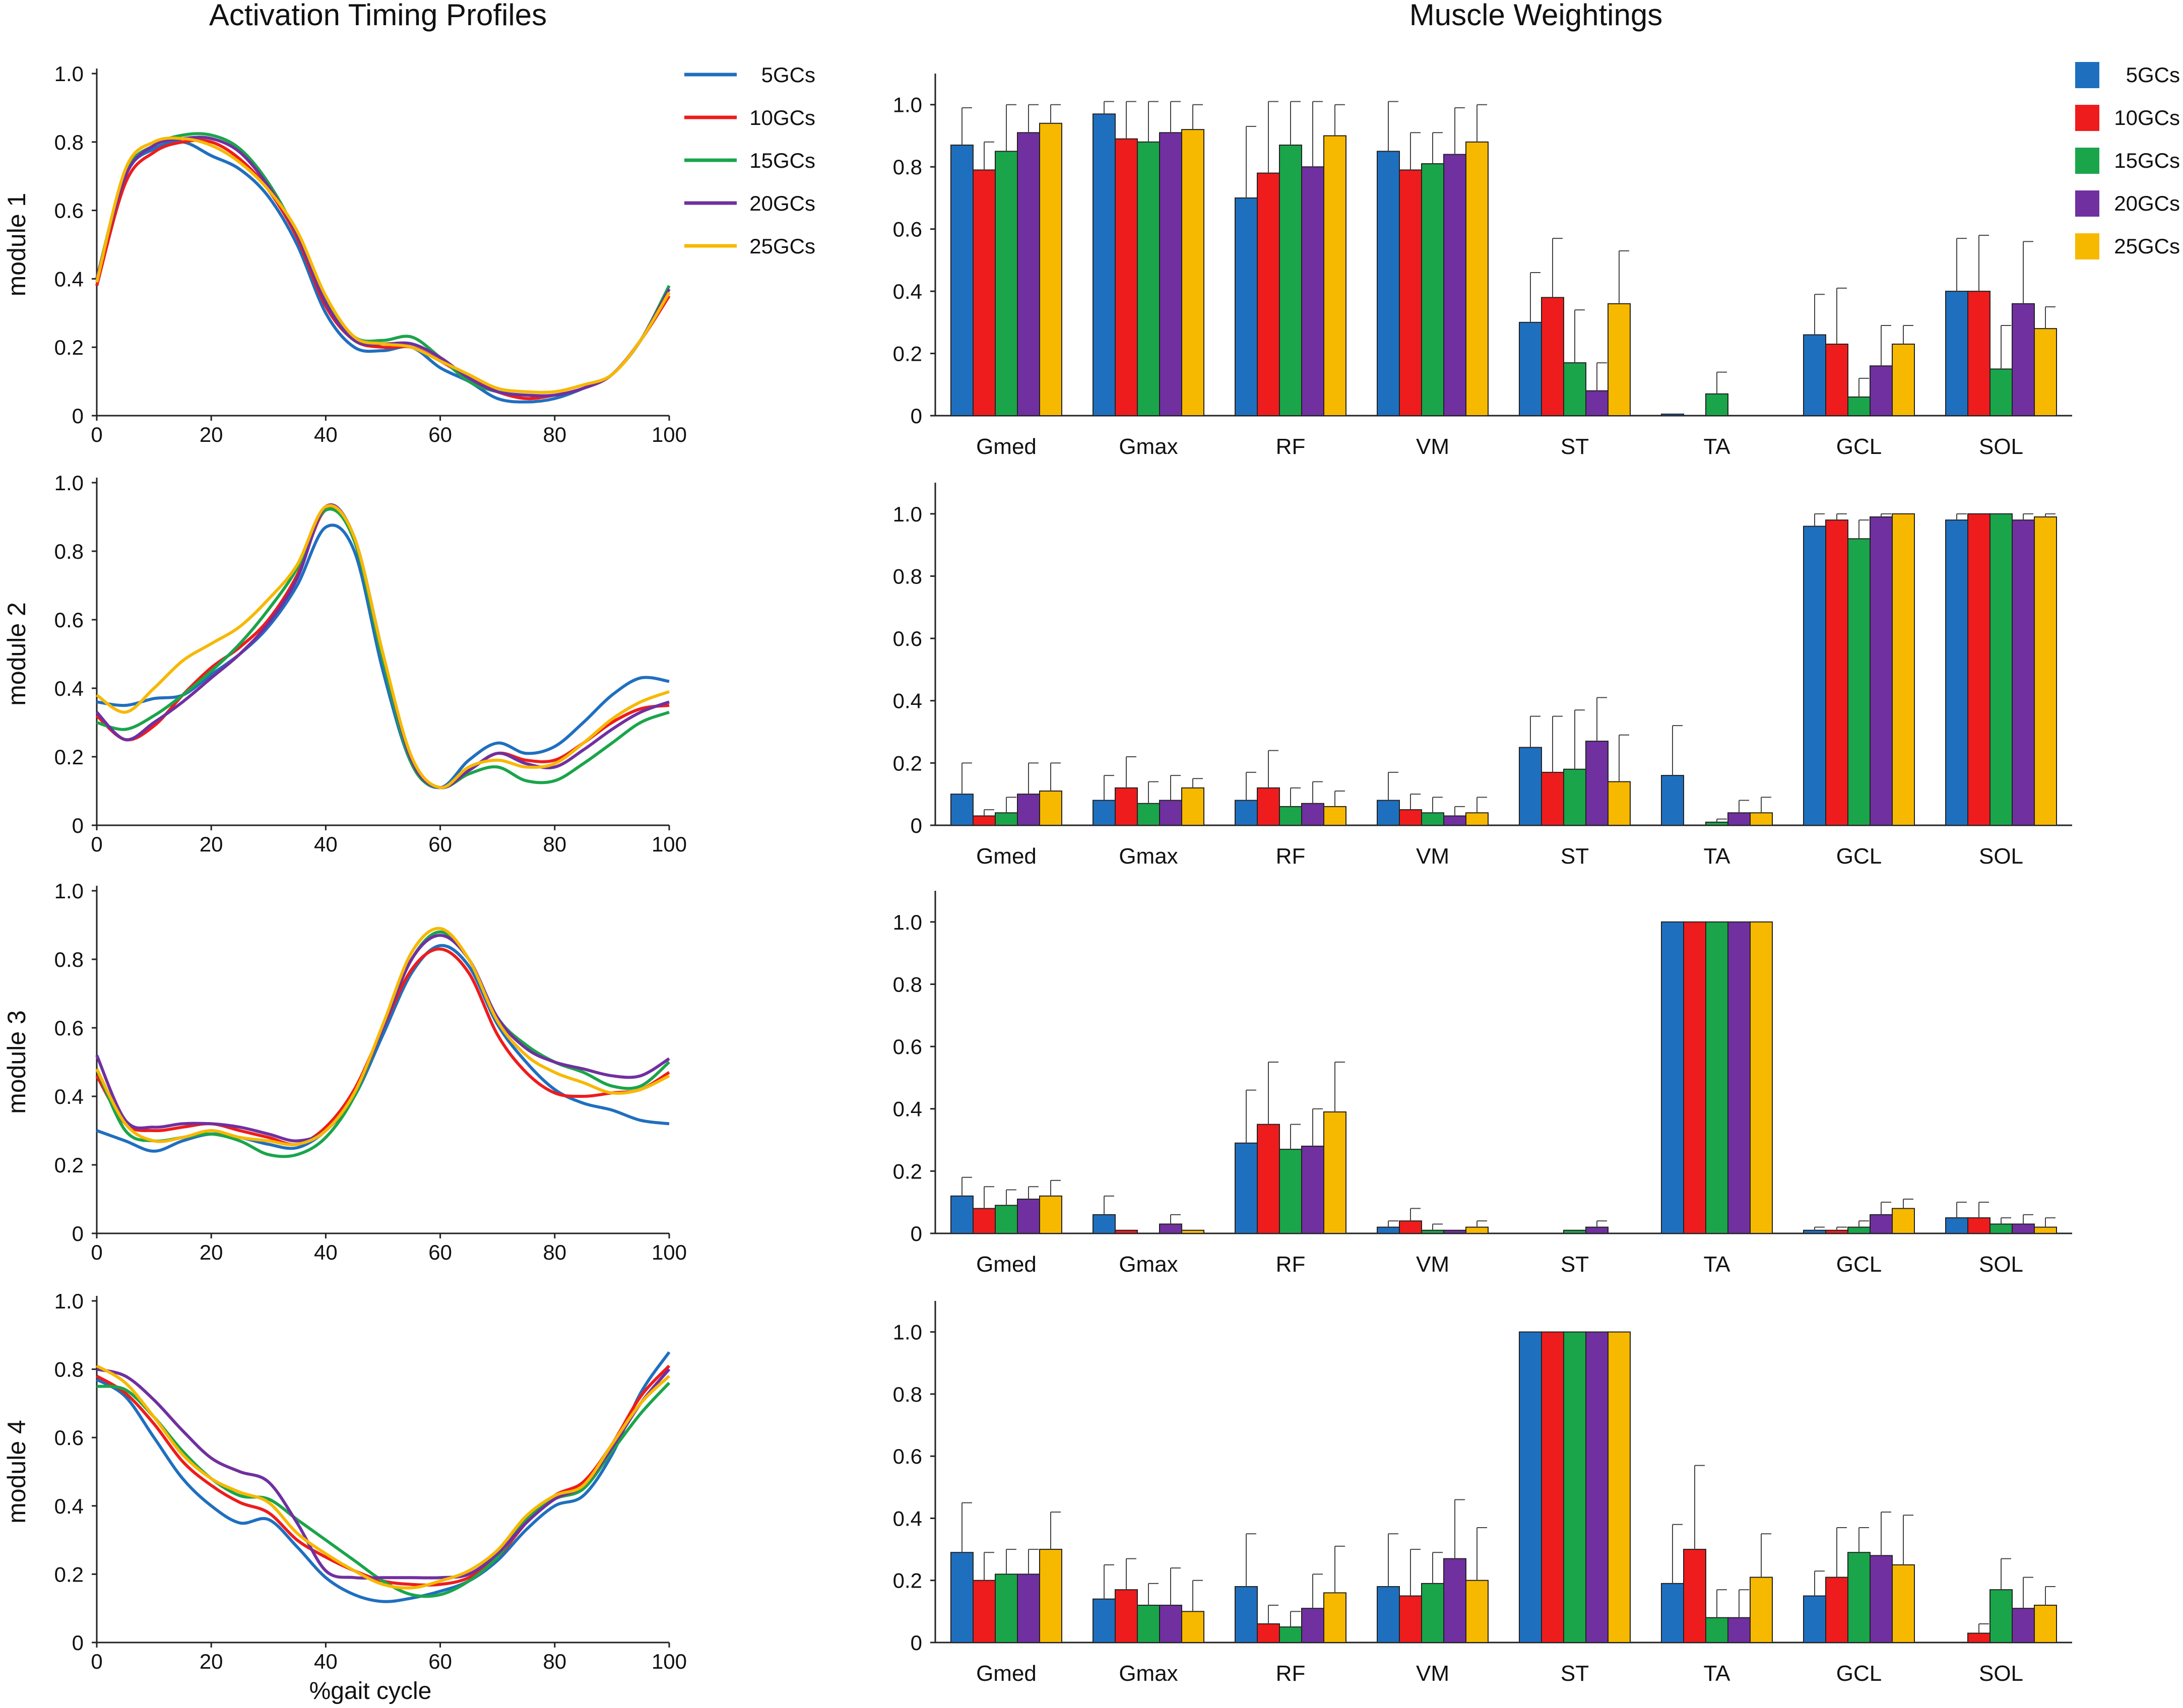 Image resolution: width=2183 pixels, height=1708 pixels. I want to click on bar-ST-20GCs, so click(1597, 784).